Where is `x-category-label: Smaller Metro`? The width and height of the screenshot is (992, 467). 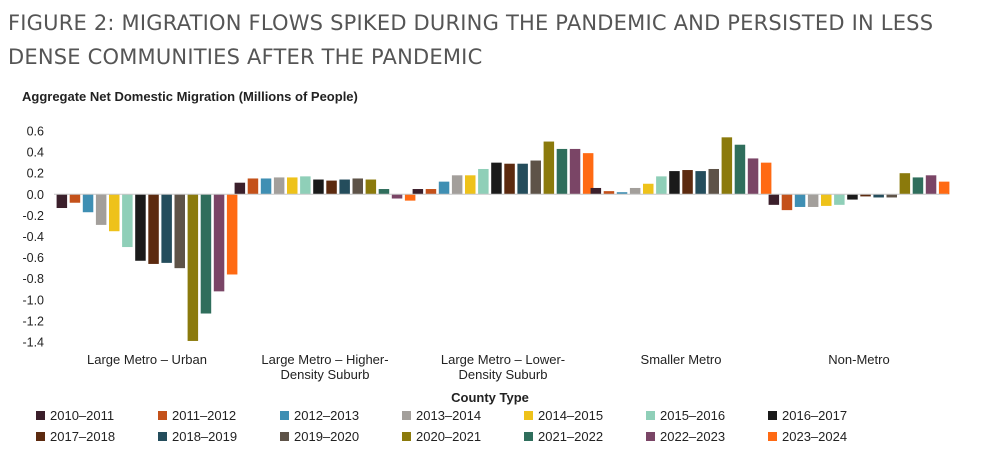 x-category-label: Smaller Metro is located at coordinates (681, 359).